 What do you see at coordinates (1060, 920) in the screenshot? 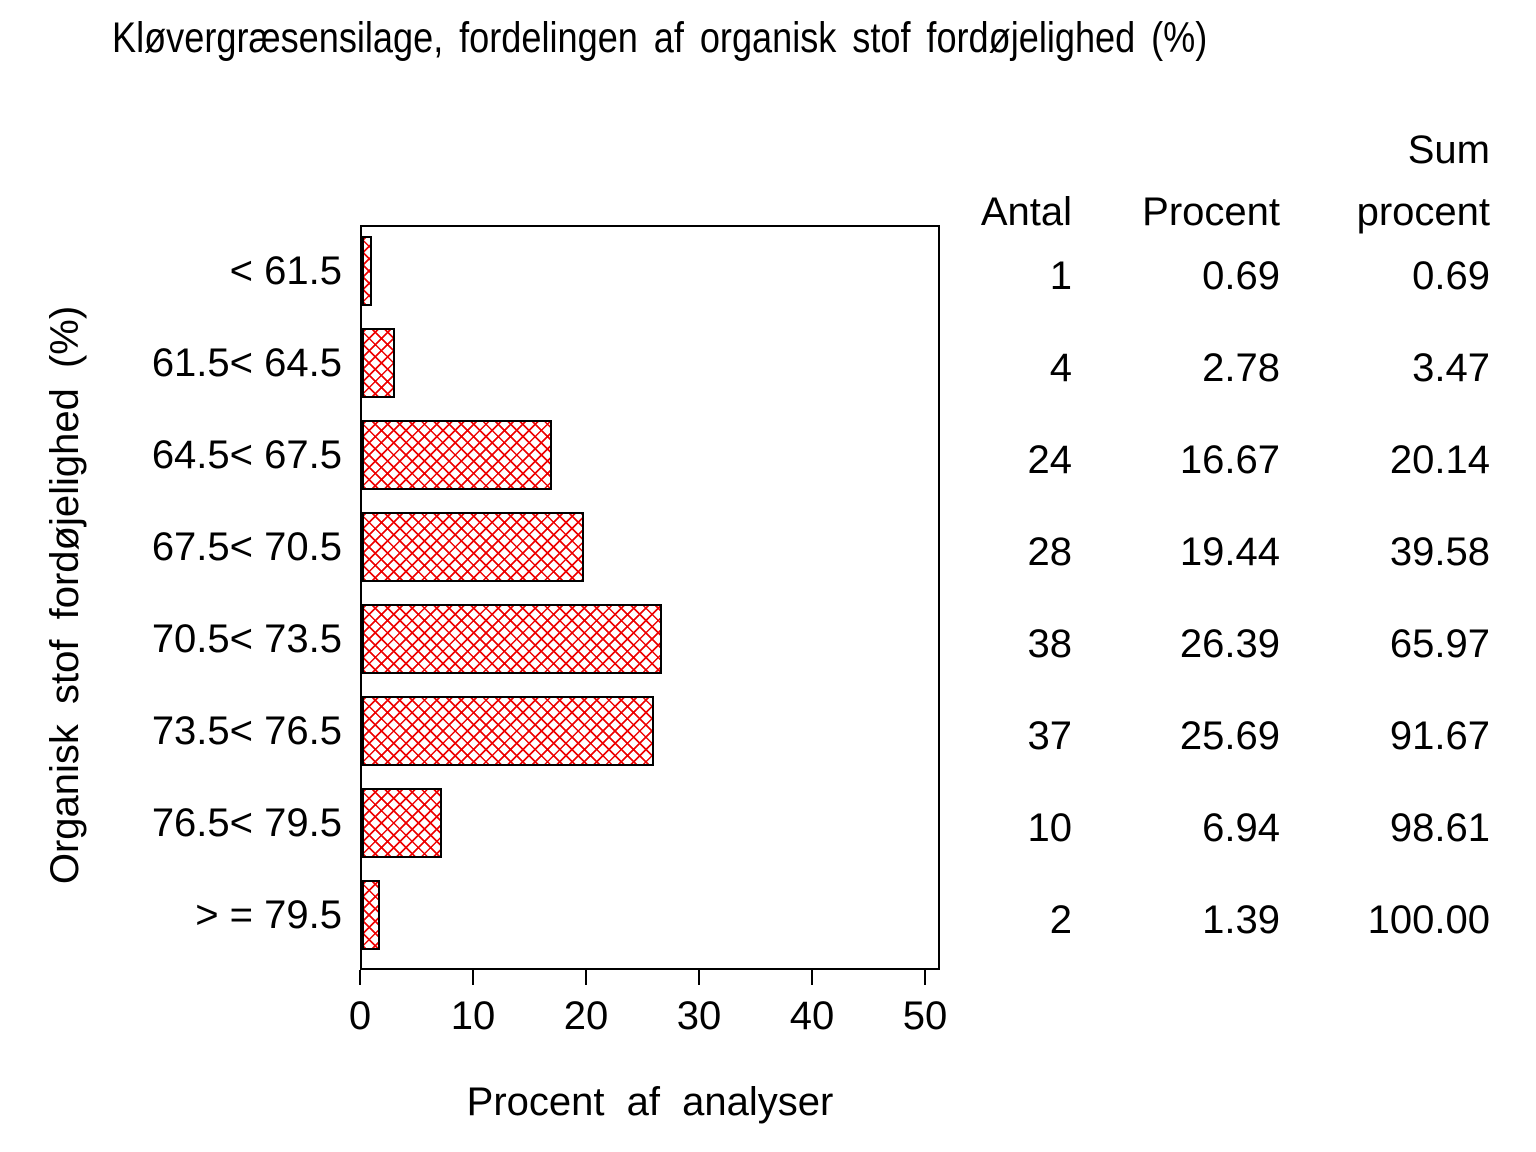
I see `antal-value: 2` at bounding box center [1060, 920].